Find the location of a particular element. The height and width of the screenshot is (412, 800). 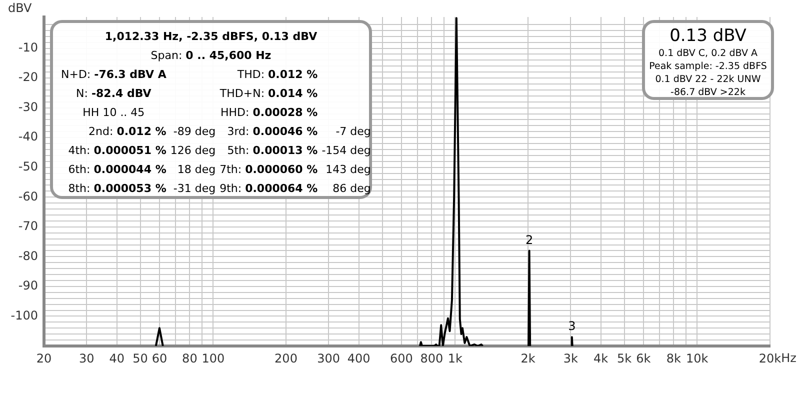

annotation: 2nd: 0.012 % is located at coordinates (128, 132).